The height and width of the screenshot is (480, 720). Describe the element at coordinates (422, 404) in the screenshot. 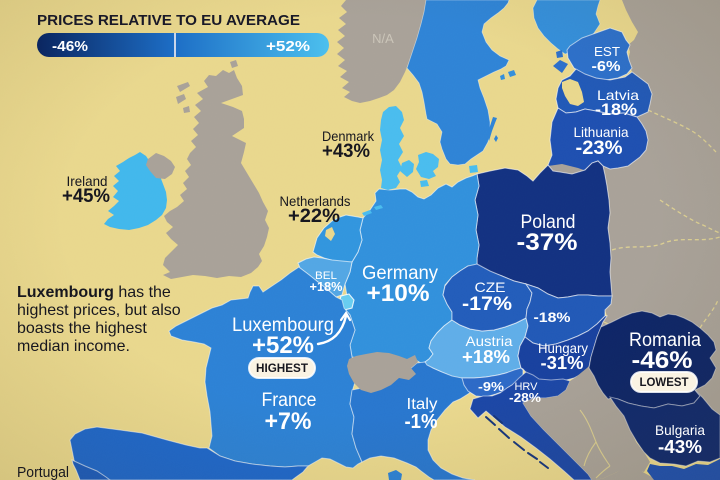

I see `svg-text: Italy` at that location.